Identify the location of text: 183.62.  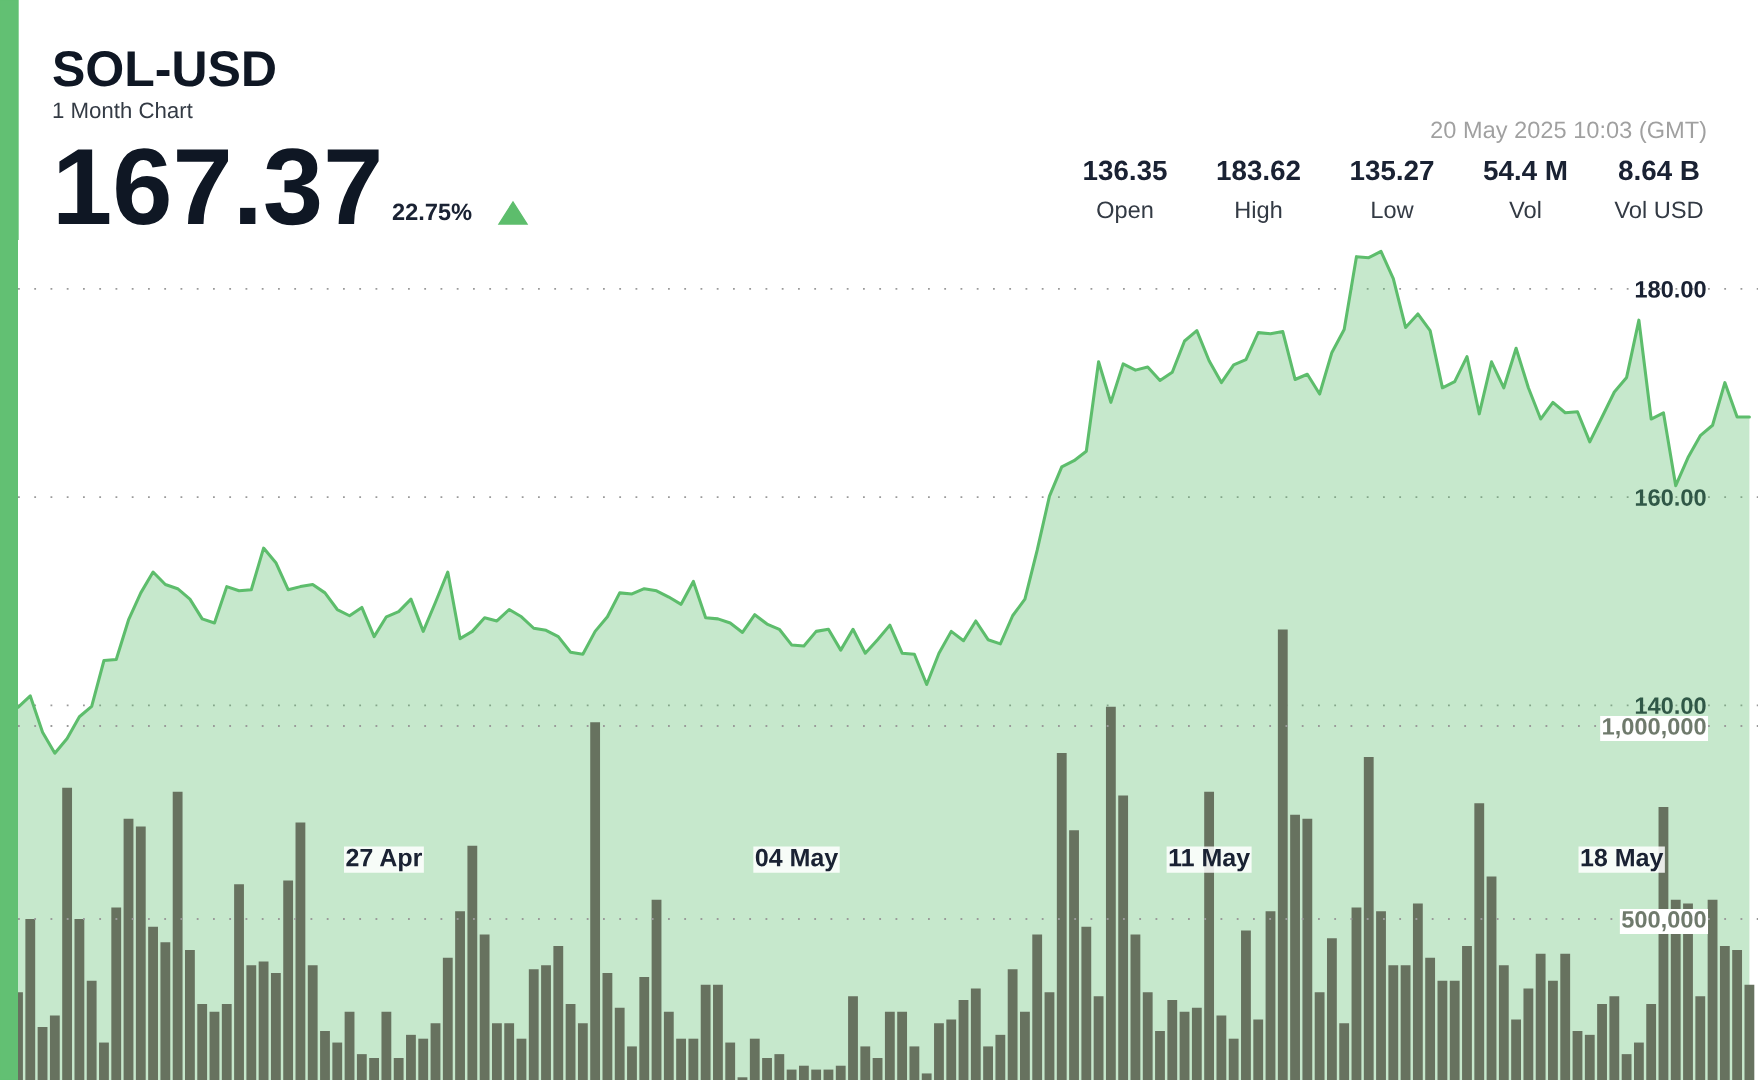
(1258, 170).